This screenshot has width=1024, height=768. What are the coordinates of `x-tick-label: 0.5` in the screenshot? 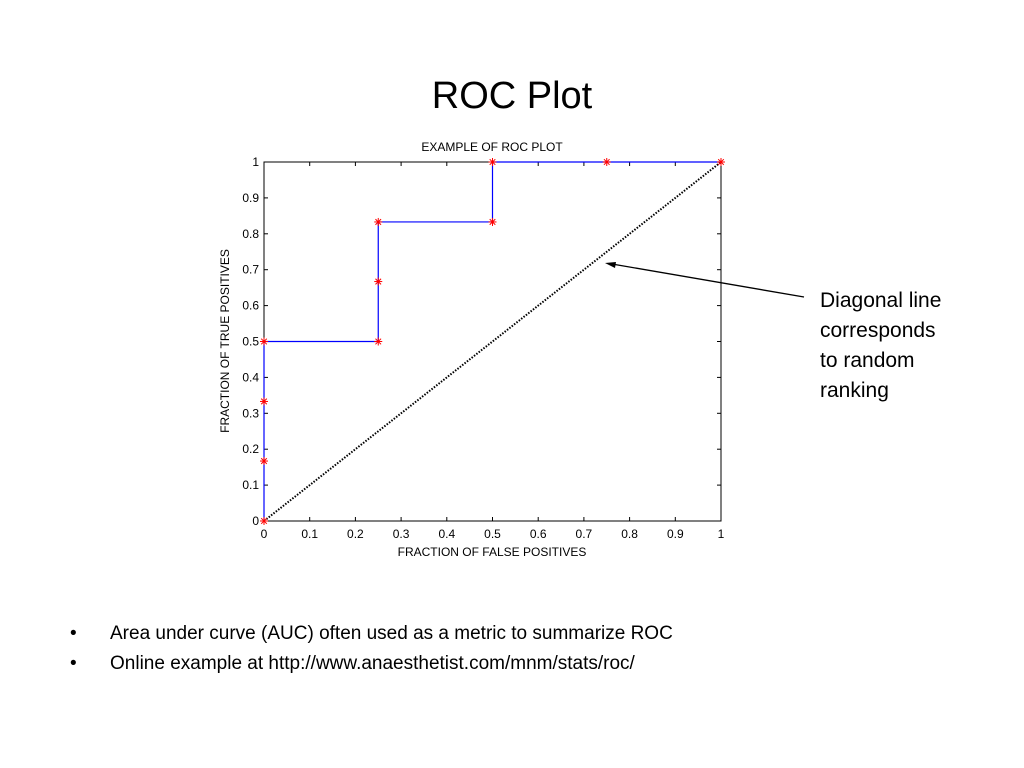 It's located at (492, 534).